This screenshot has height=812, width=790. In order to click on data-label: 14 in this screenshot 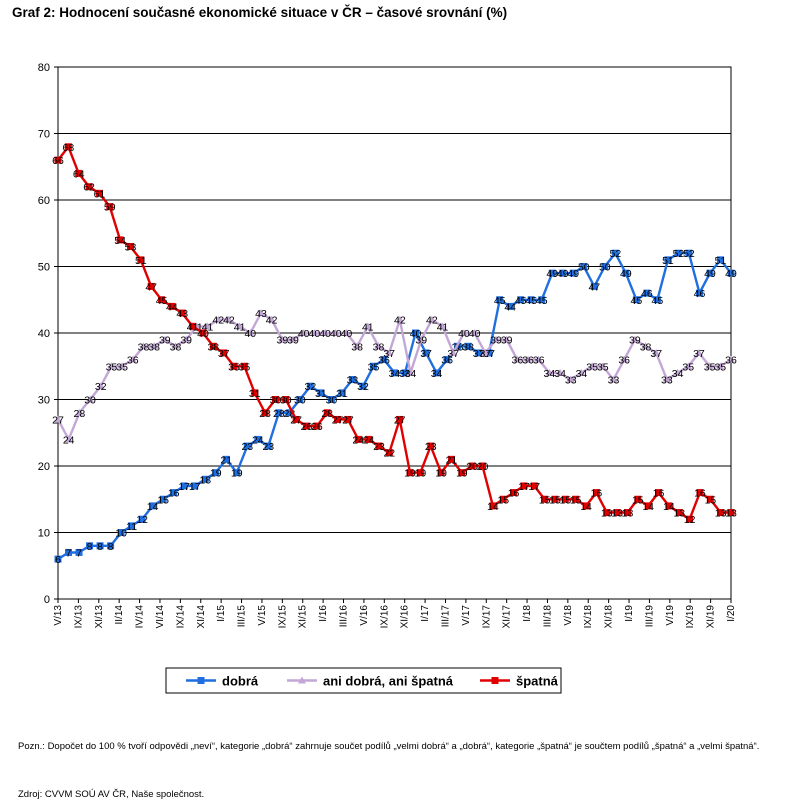, I will do `click(648, 507)`.